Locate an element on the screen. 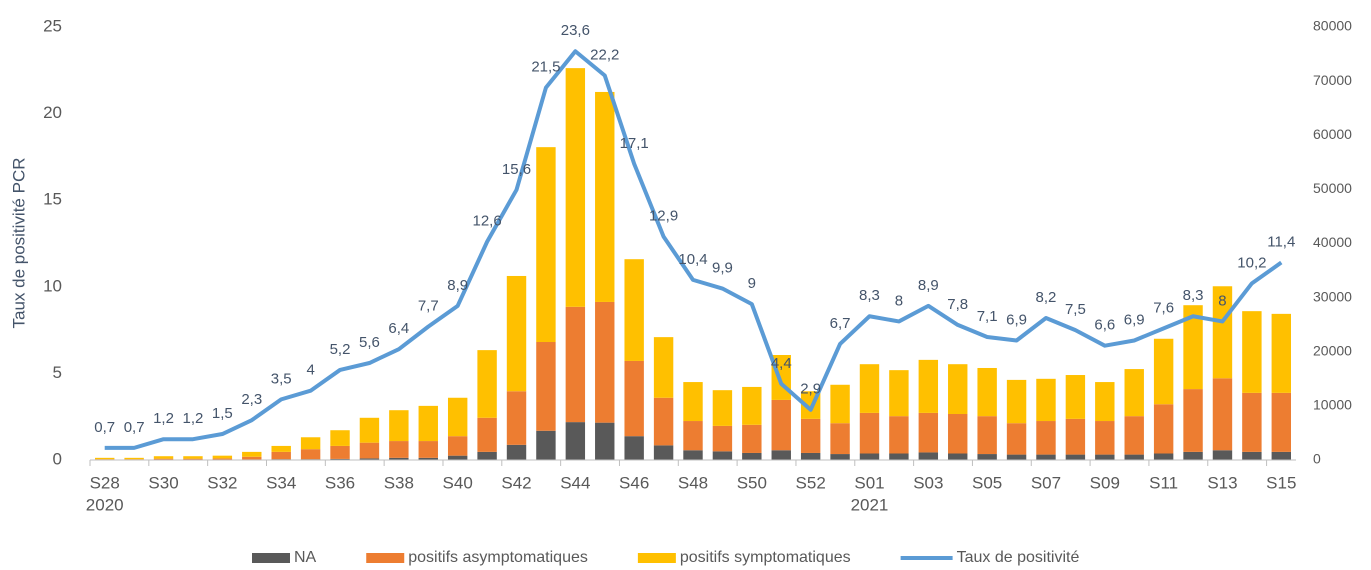 The width and height of the screenshot is (1371, 570). data-label: 7,1 is located at coordinates (987, 316).